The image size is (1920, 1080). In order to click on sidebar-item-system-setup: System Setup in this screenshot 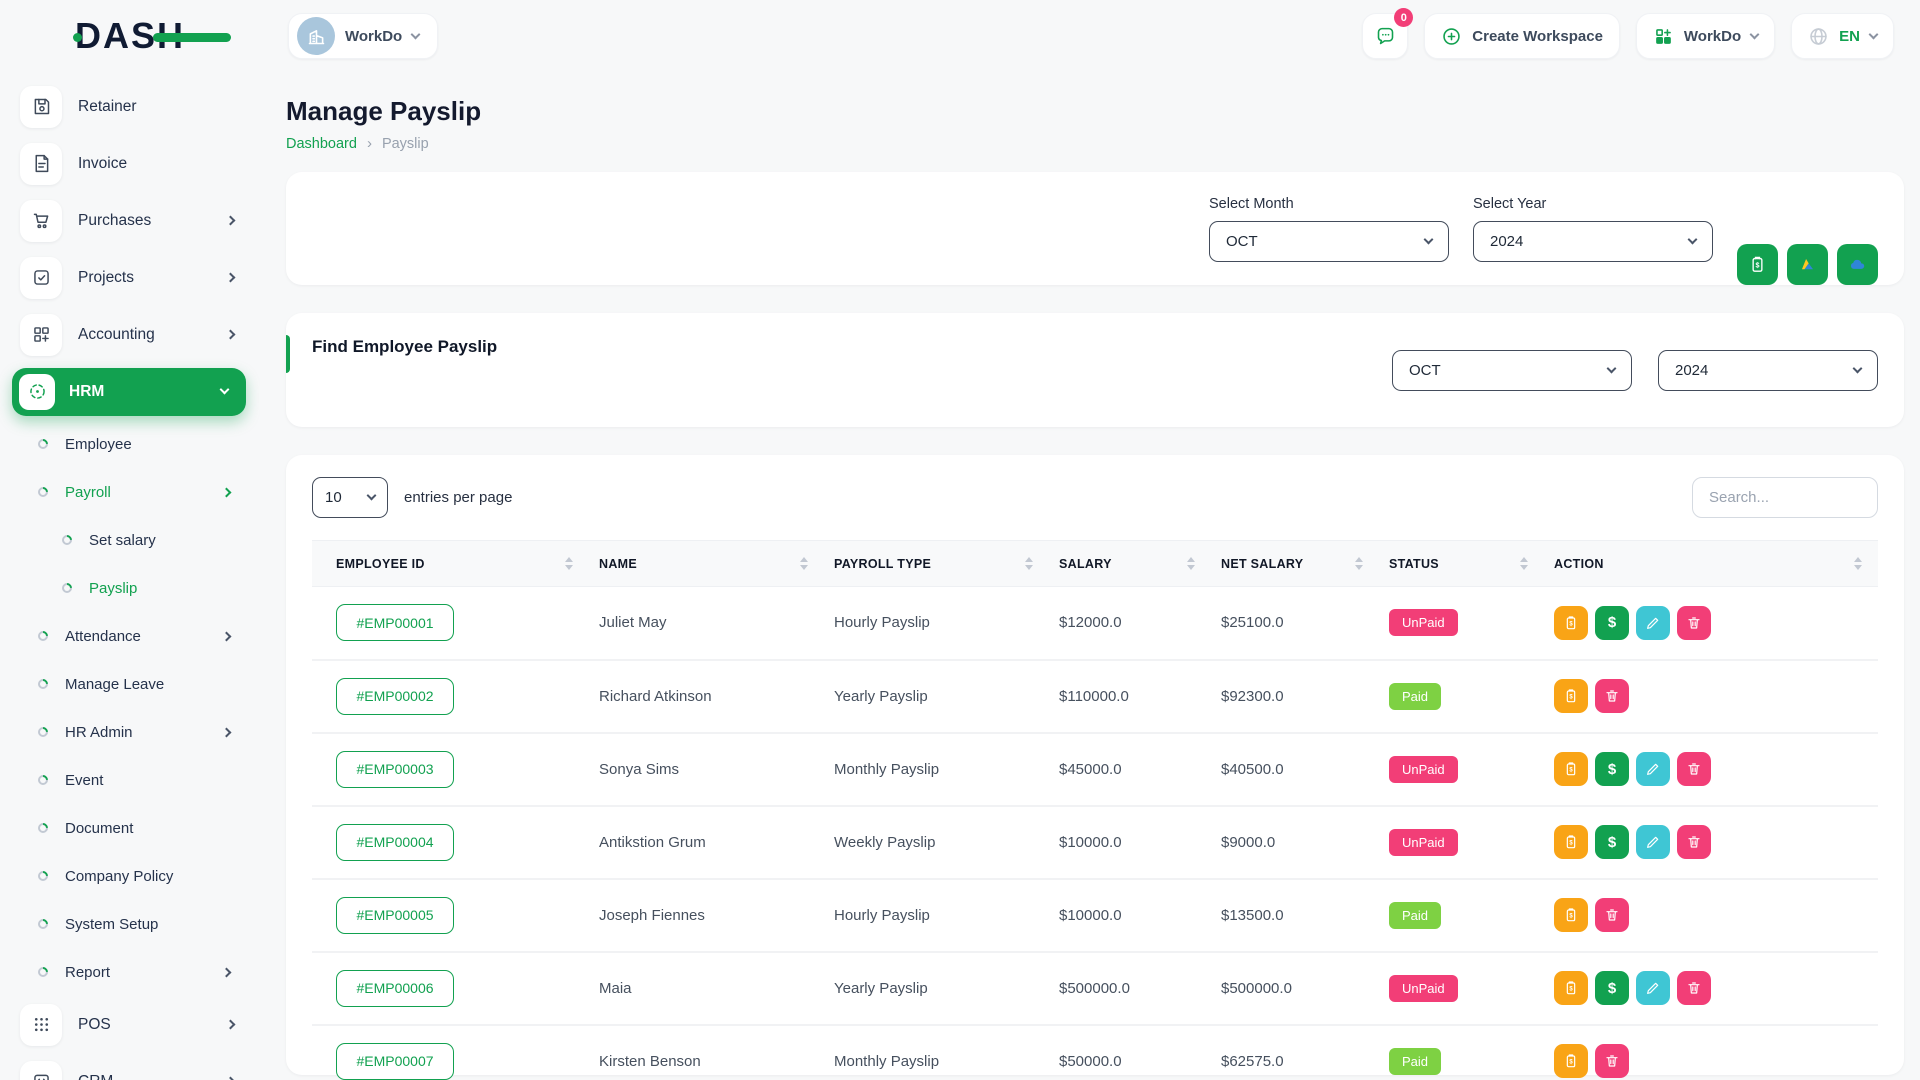, I will do `click(130, 924)`.